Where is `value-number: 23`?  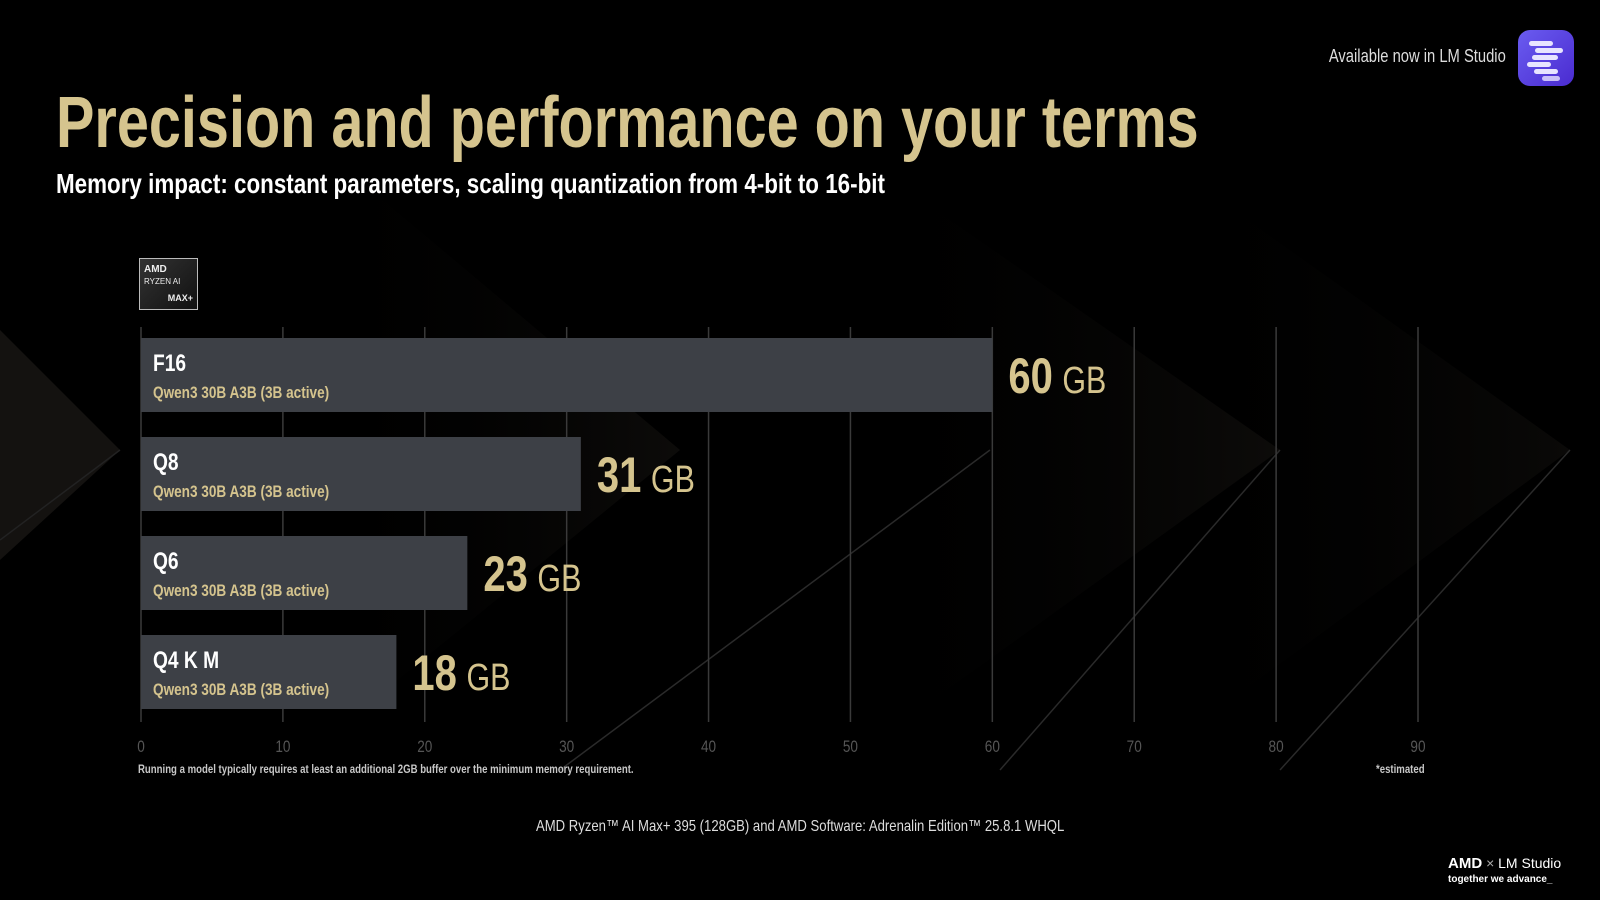
value-number: 23 is located at coordinates (505, 574).